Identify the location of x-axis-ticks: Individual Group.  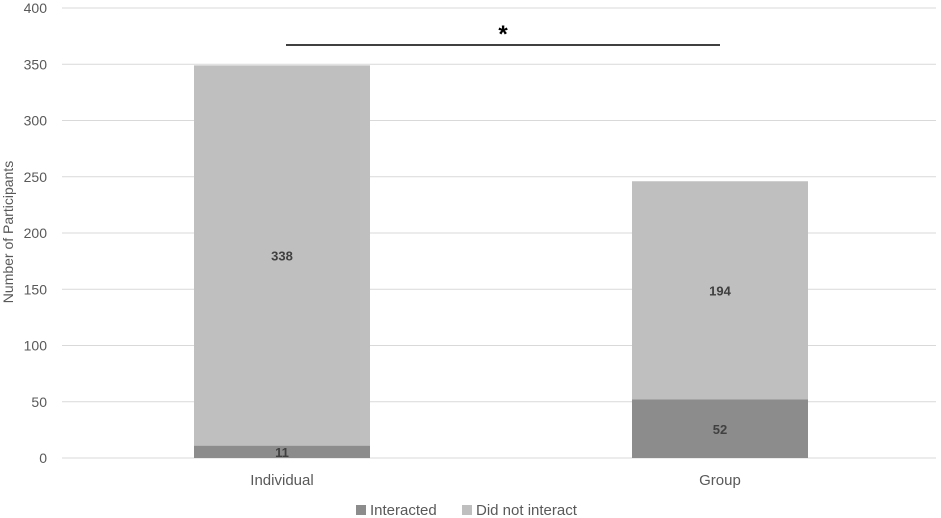
(495, 480).